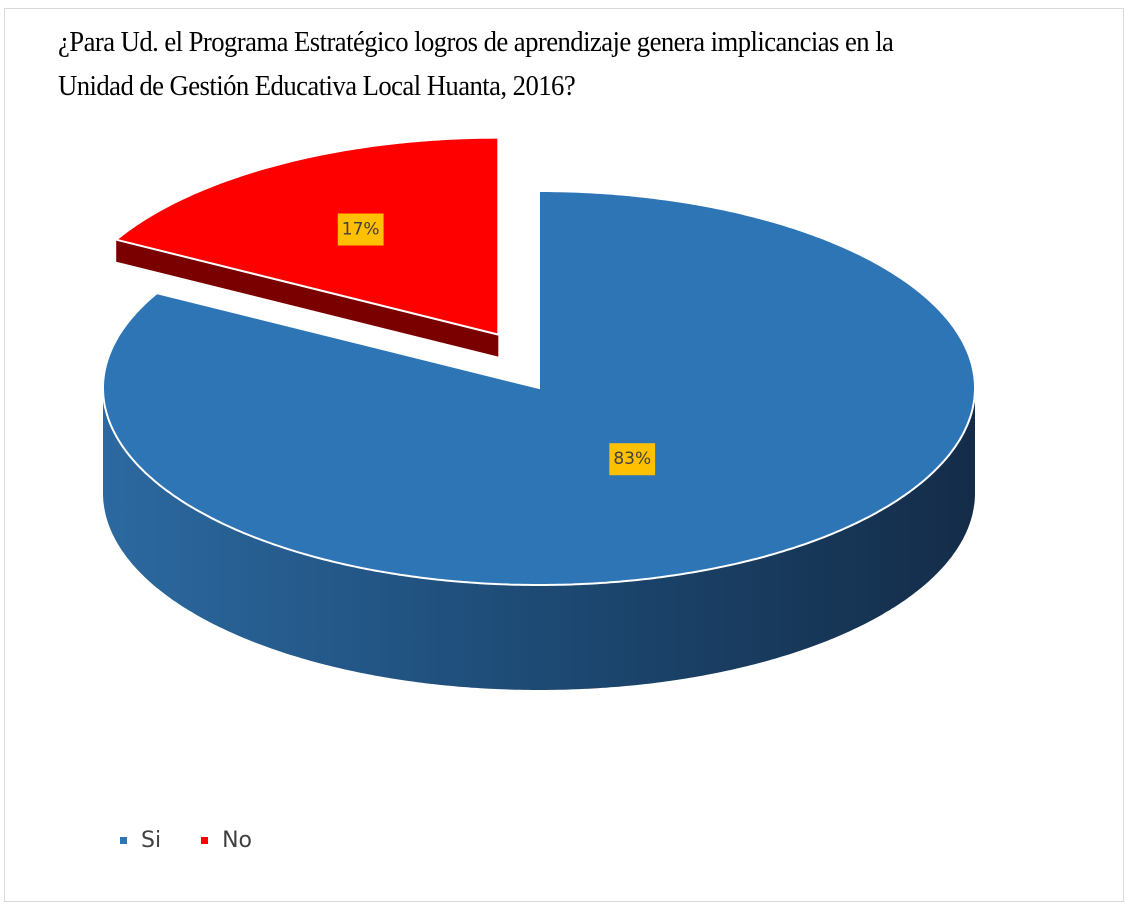  What do you see at coordinates (151, 840) in the screenshot?
I see `legend-label: Si` at bounding box center [151, 840].